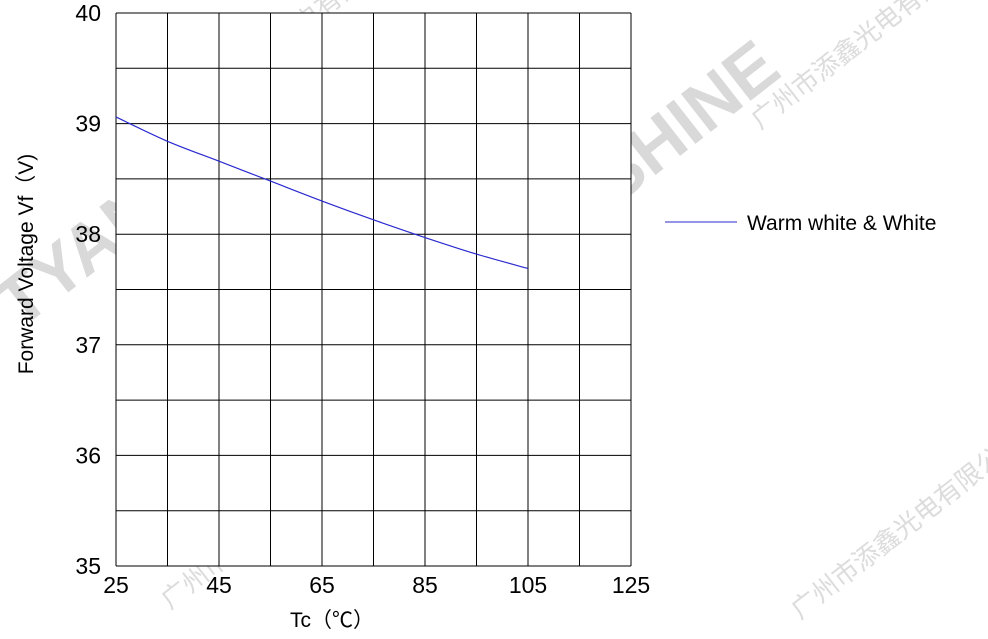 This screenshot has height=639, width=988. I want to click on y-tick-label: 39, so click(88, 124).